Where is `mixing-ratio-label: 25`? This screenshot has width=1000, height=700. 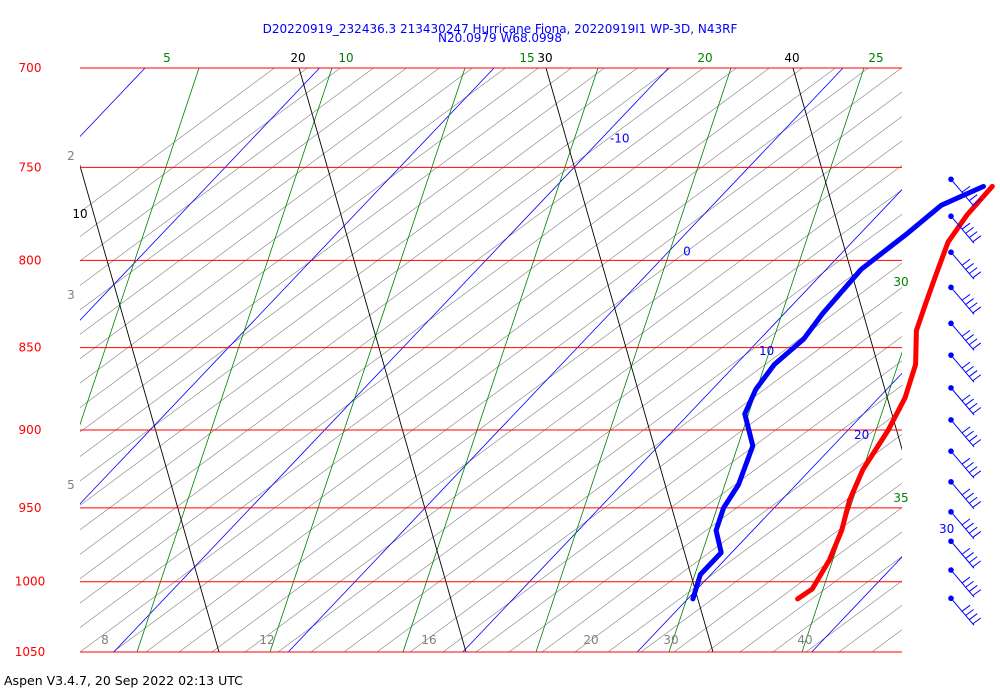 mixing-ratio-label: 25 is located at coordinates (875, 58).